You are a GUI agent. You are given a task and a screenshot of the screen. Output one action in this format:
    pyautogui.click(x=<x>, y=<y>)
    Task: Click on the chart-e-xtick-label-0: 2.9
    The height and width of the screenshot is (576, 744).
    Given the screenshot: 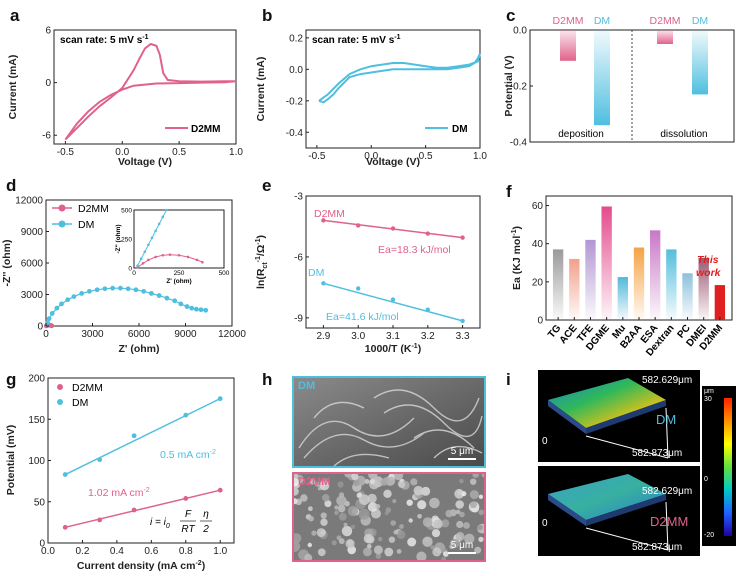 What is the action you would take?
    pyautogui.click(x=323, y=336)
    